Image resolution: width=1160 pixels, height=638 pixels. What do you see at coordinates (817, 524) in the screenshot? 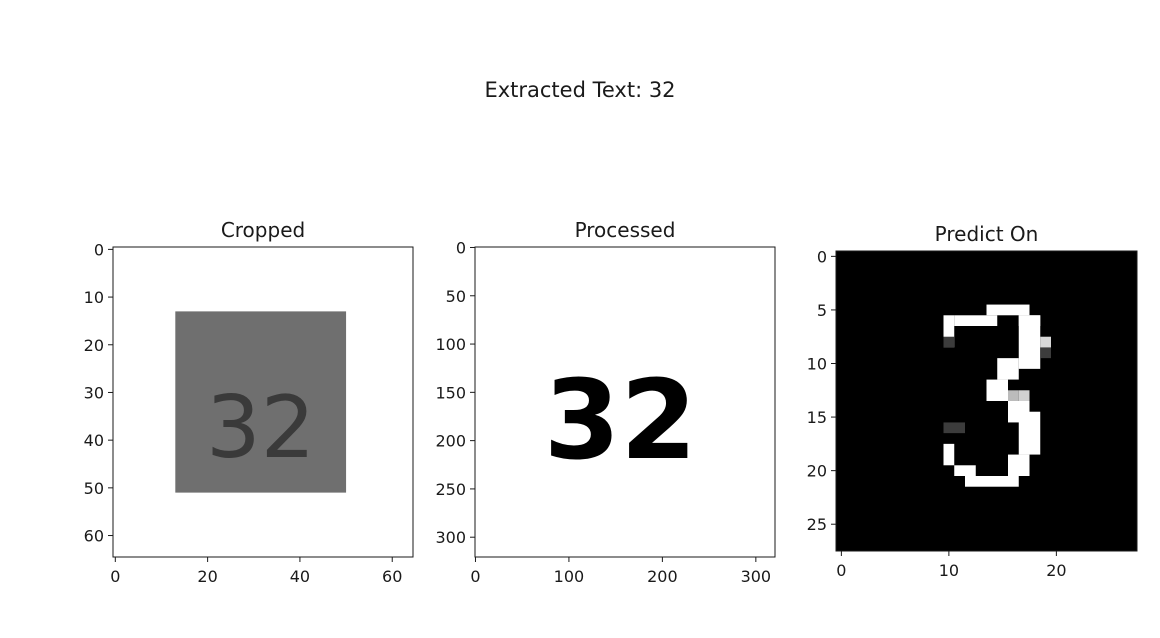
I see `y-tick-label: 25` at bounding box center [817, 524].